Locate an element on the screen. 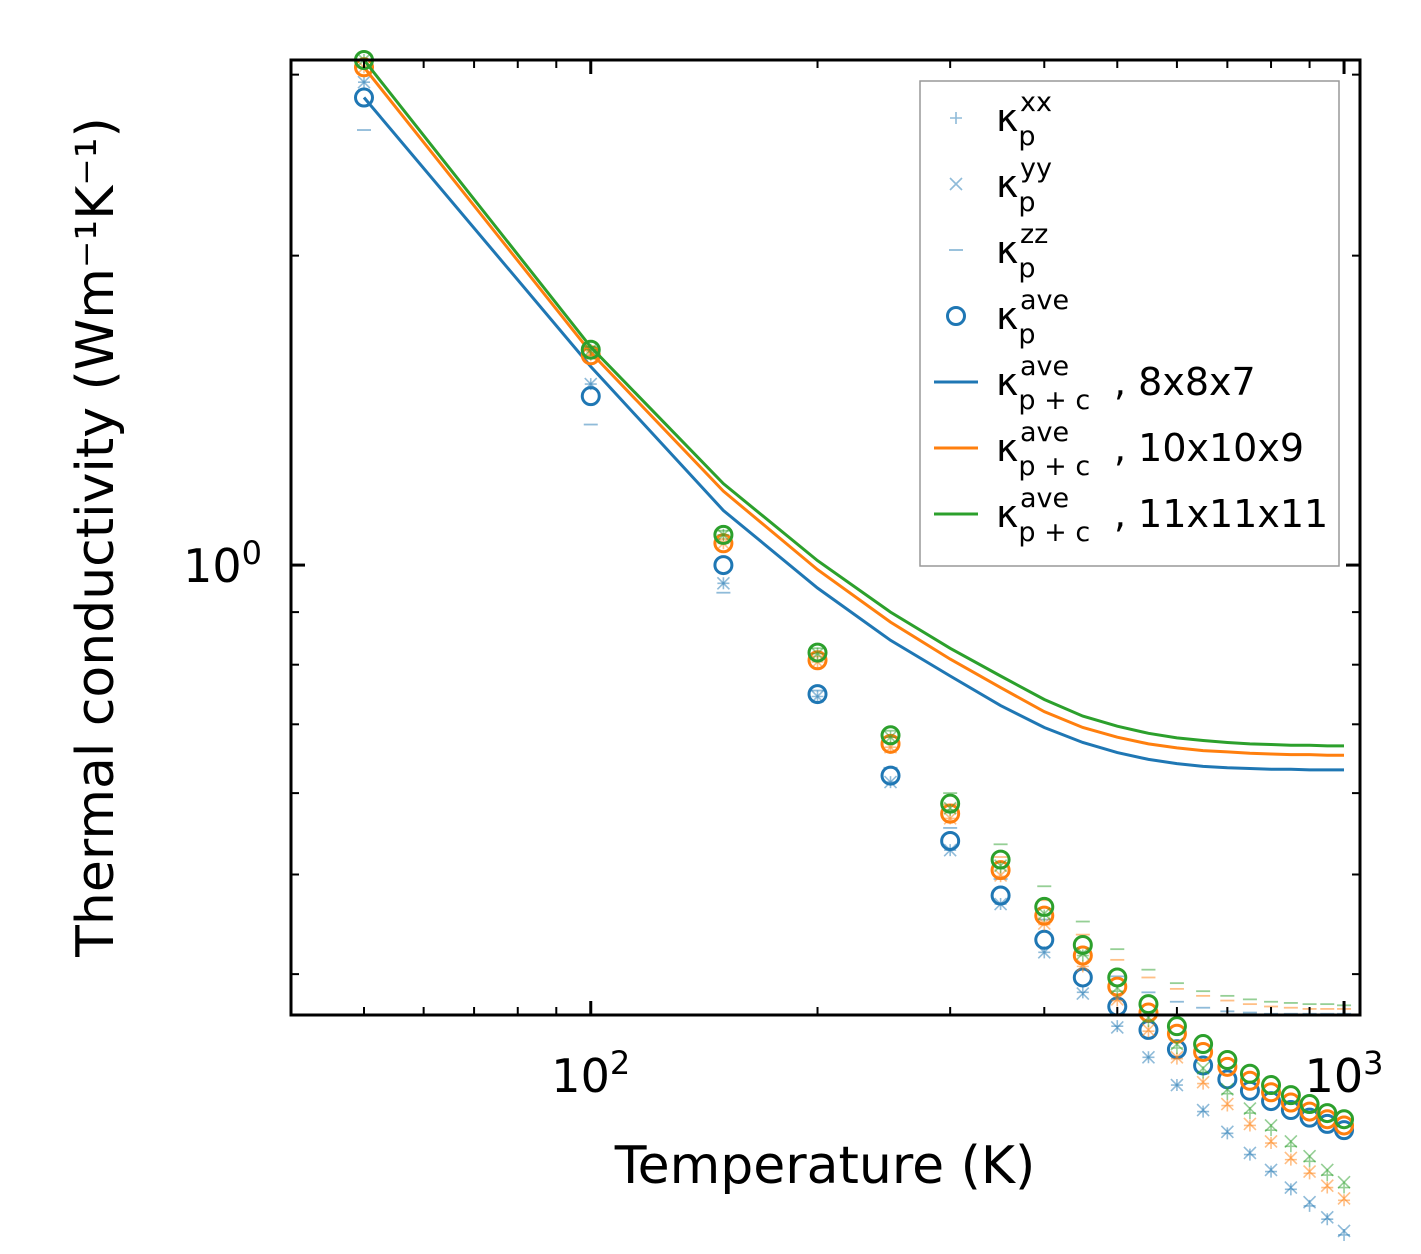 Image resolution: width=1421 pixels, height=1254 pixels. x-axis-label: Temperature (K) is located at coordinates (825, 1166).